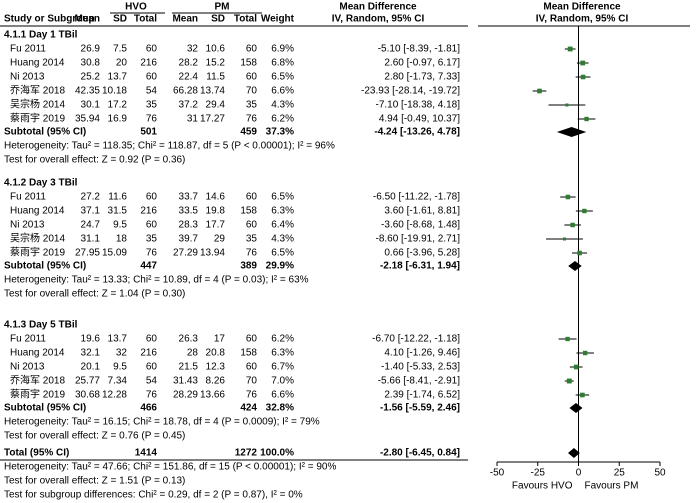 This screenshot has height=503, width=700. Describe the element at coordinates (410, 91) in the screenshot. I see `effect: -23.93 [-28.14, -19.72]` at that location.